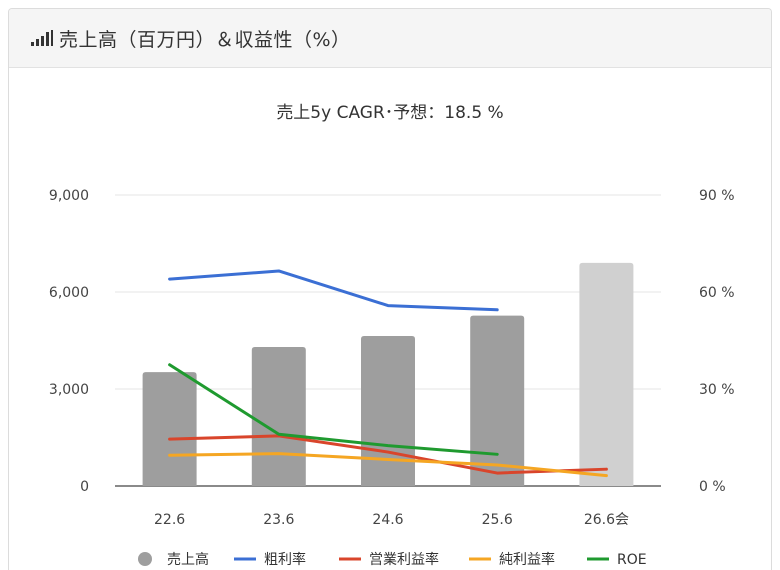  What do you see at coordinates (404, 559) in the screenshot?
I see `legend-label: 営業利益率` at bounding box center [404, 559].